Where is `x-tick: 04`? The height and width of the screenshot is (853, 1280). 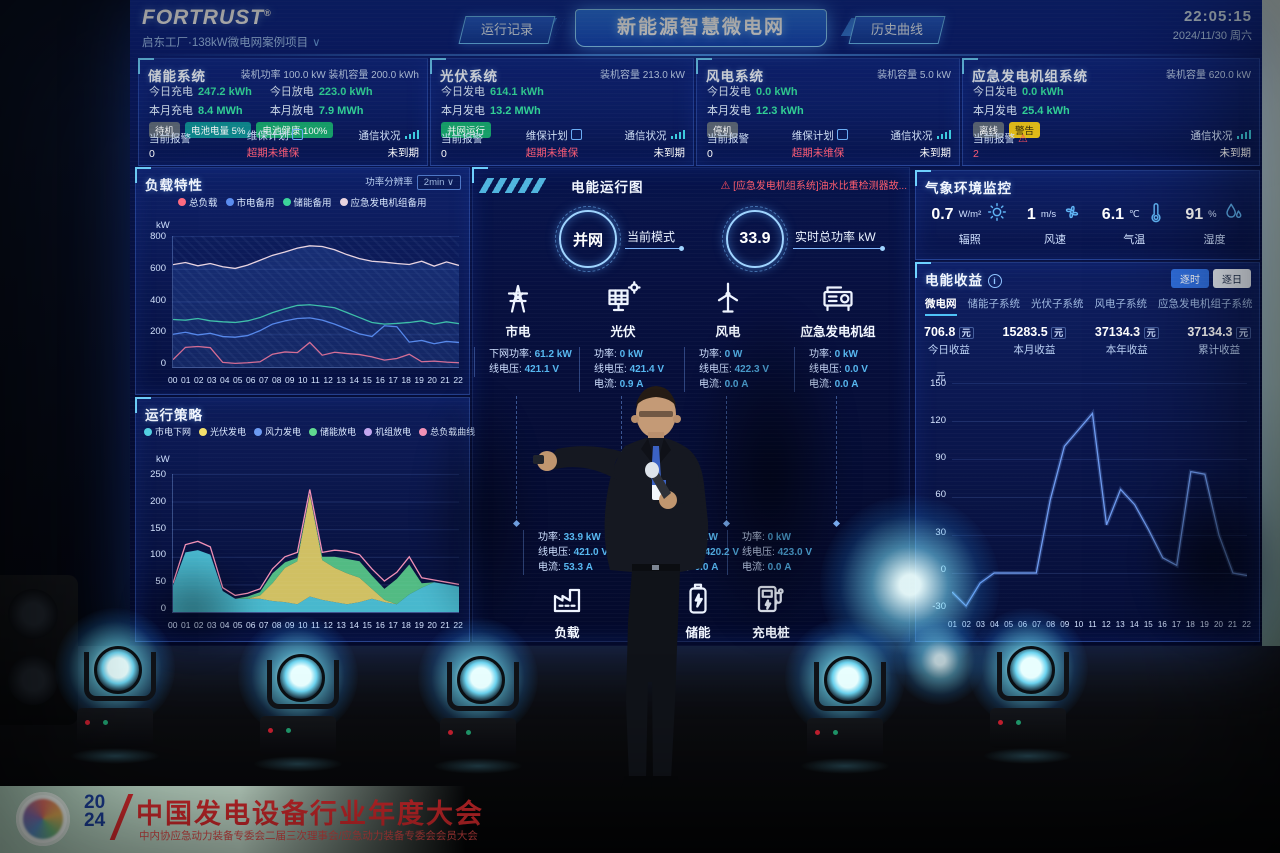 x-tick: 04 is located at coordinates (225, 380).